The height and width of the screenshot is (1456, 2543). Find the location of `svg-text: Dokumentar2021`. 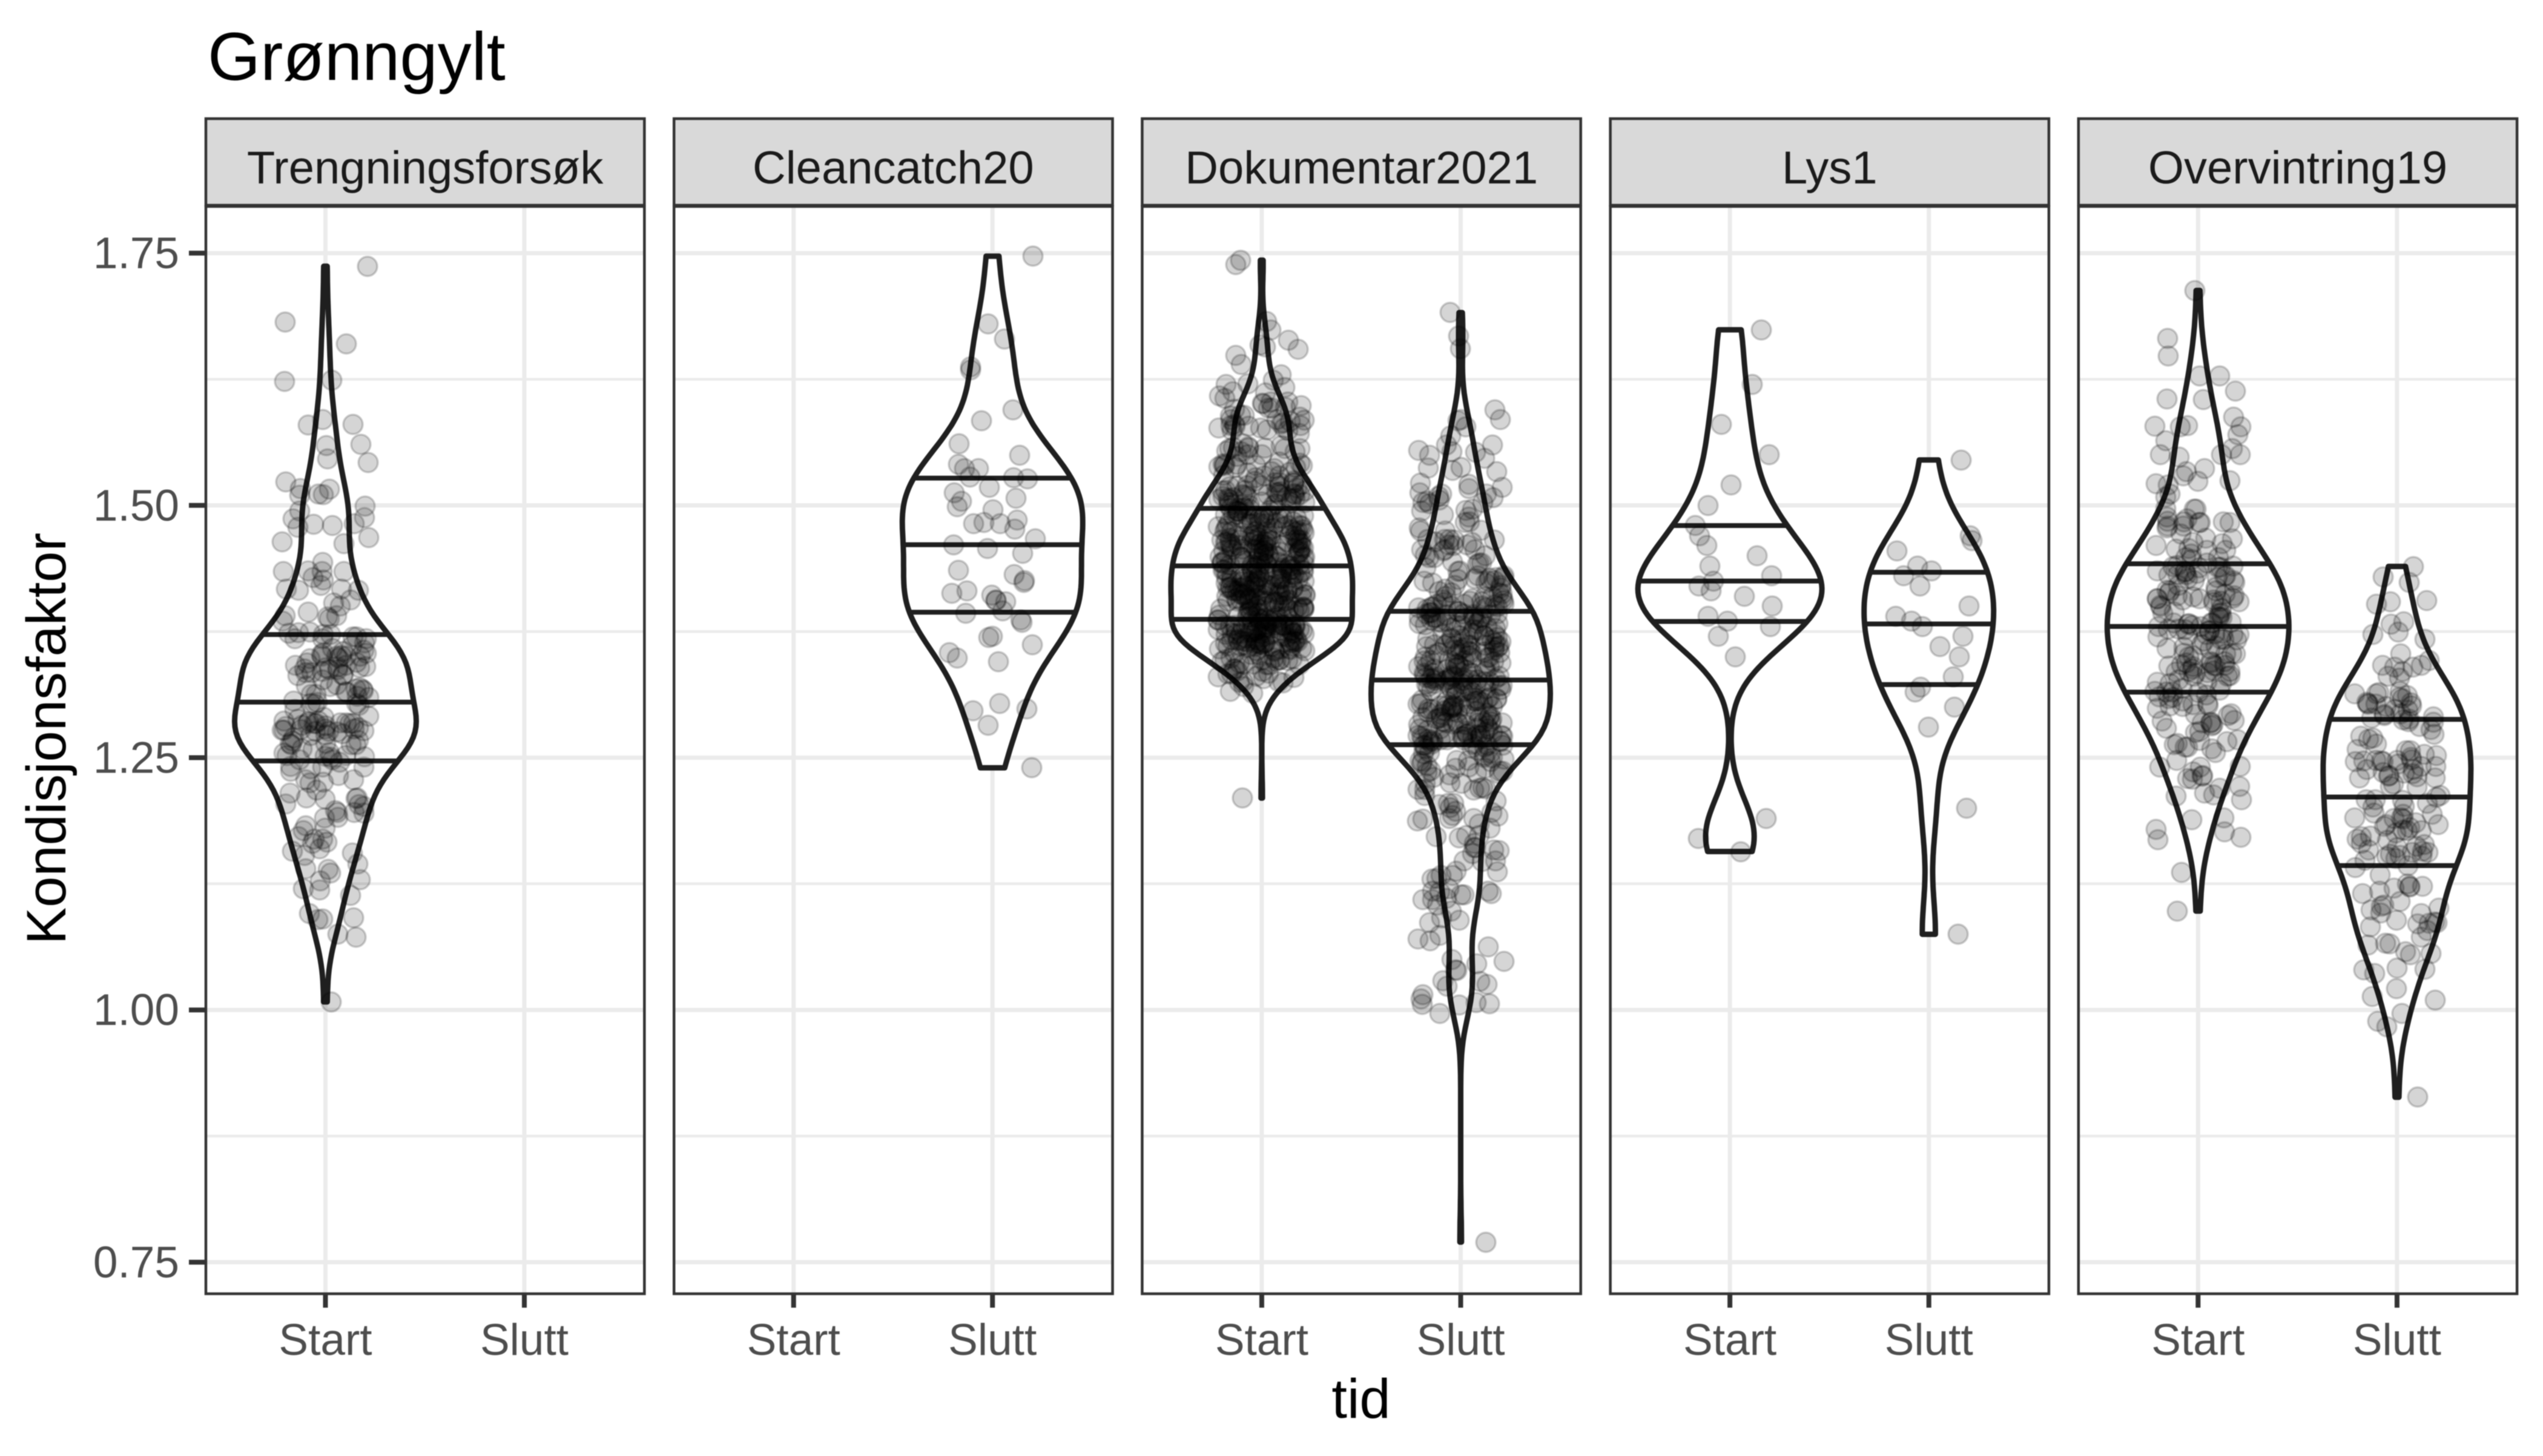

svg-text: Dokumentar2021 is located at coordinates (1362, 168).